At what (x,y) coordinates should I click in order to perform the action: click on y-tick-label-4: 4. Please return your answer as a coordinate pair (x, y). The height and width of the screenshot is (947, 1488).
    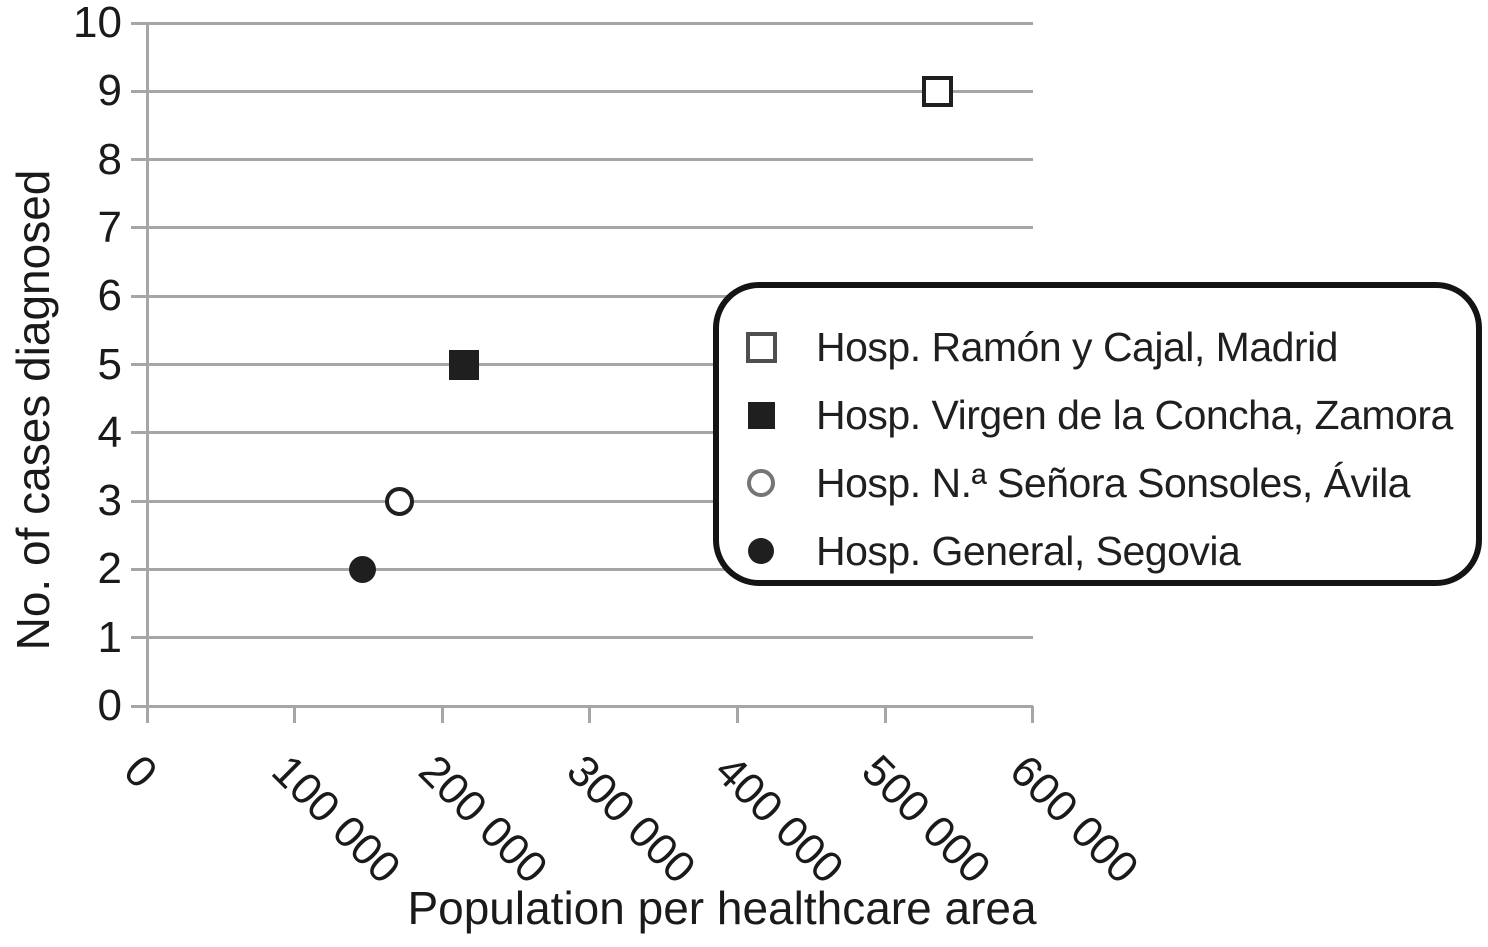
    Looking at the image, I should click on (109, 432).